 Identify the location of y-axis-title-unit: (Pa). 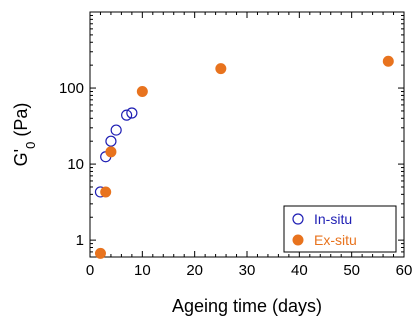
(21, 122).